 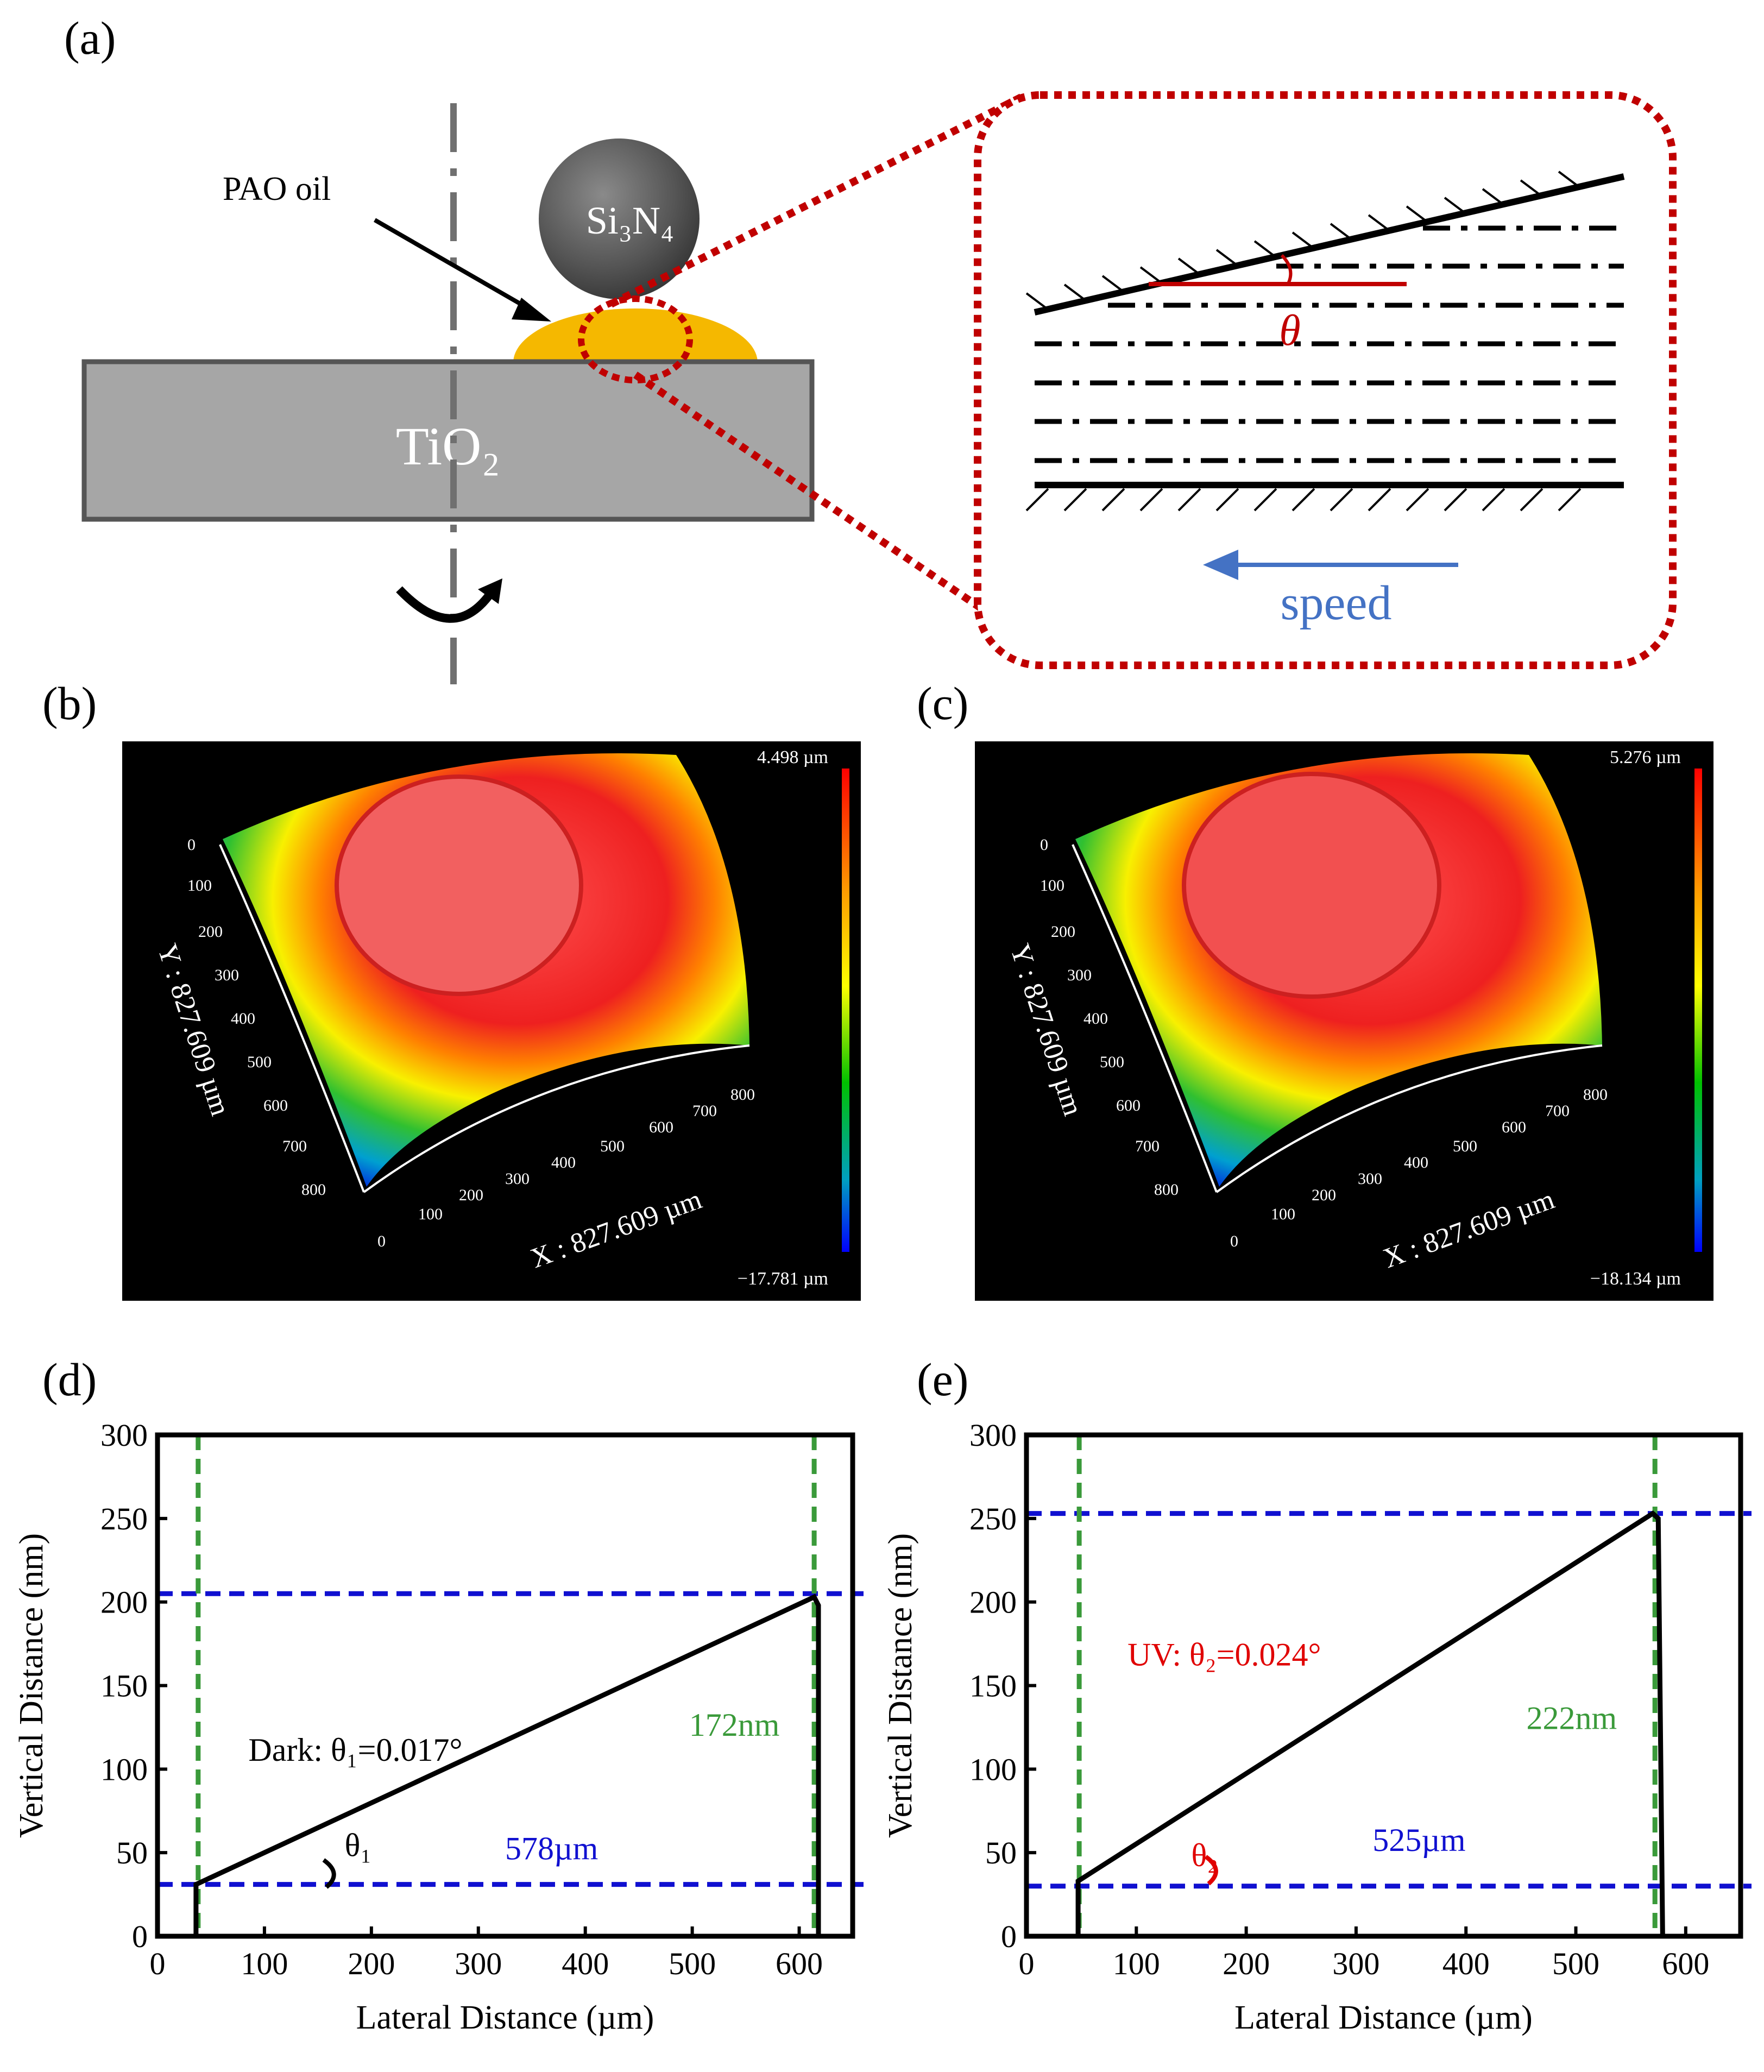 I want to click on rotation-arrowhead-icon, so click(x=490, y=591).